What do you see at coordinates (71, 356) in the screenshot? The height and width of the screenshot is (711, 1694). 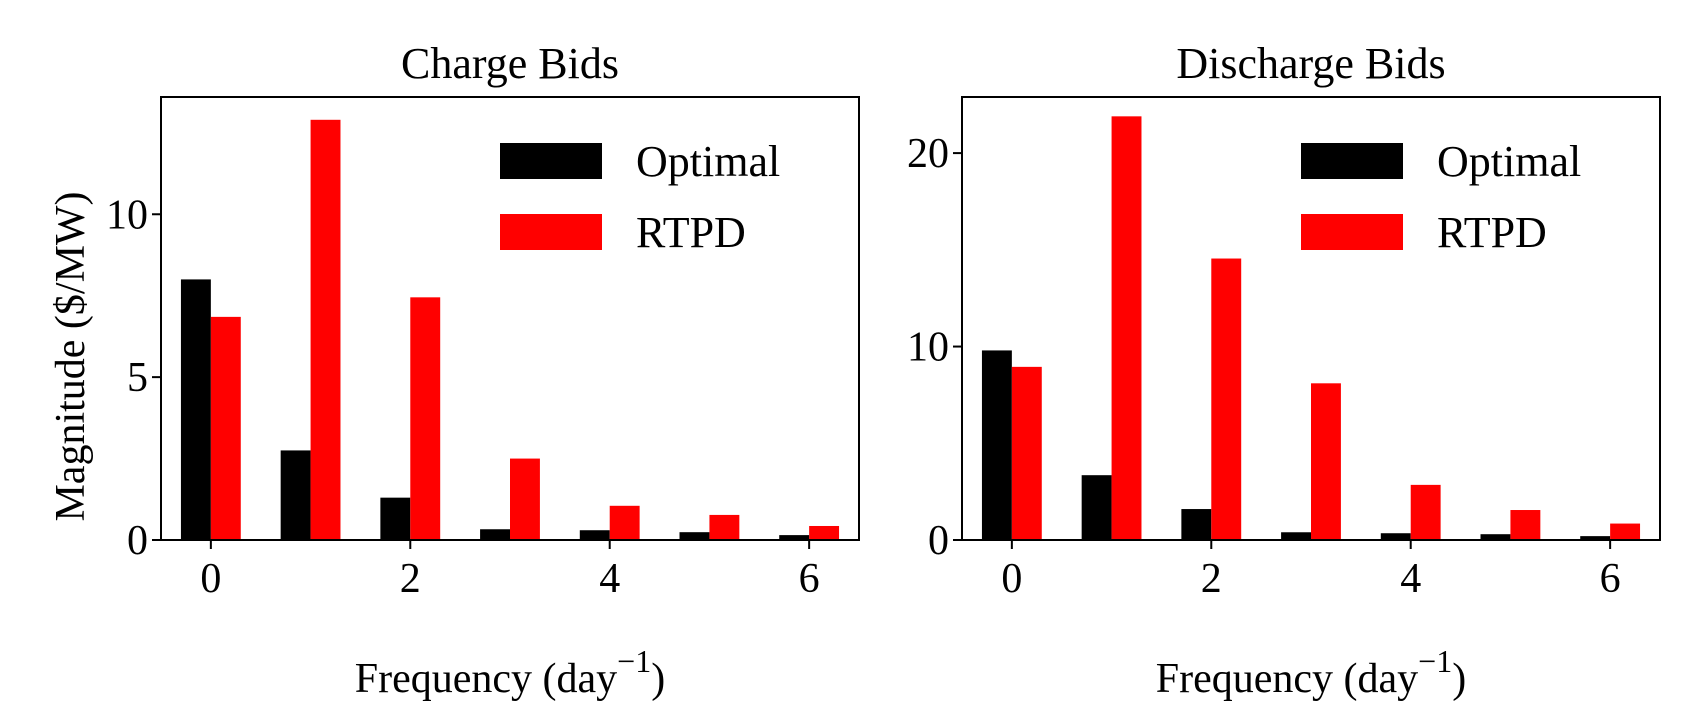 I see `y-axis-label: Magnitude ($/MW)` at bounding box center [71, 356].